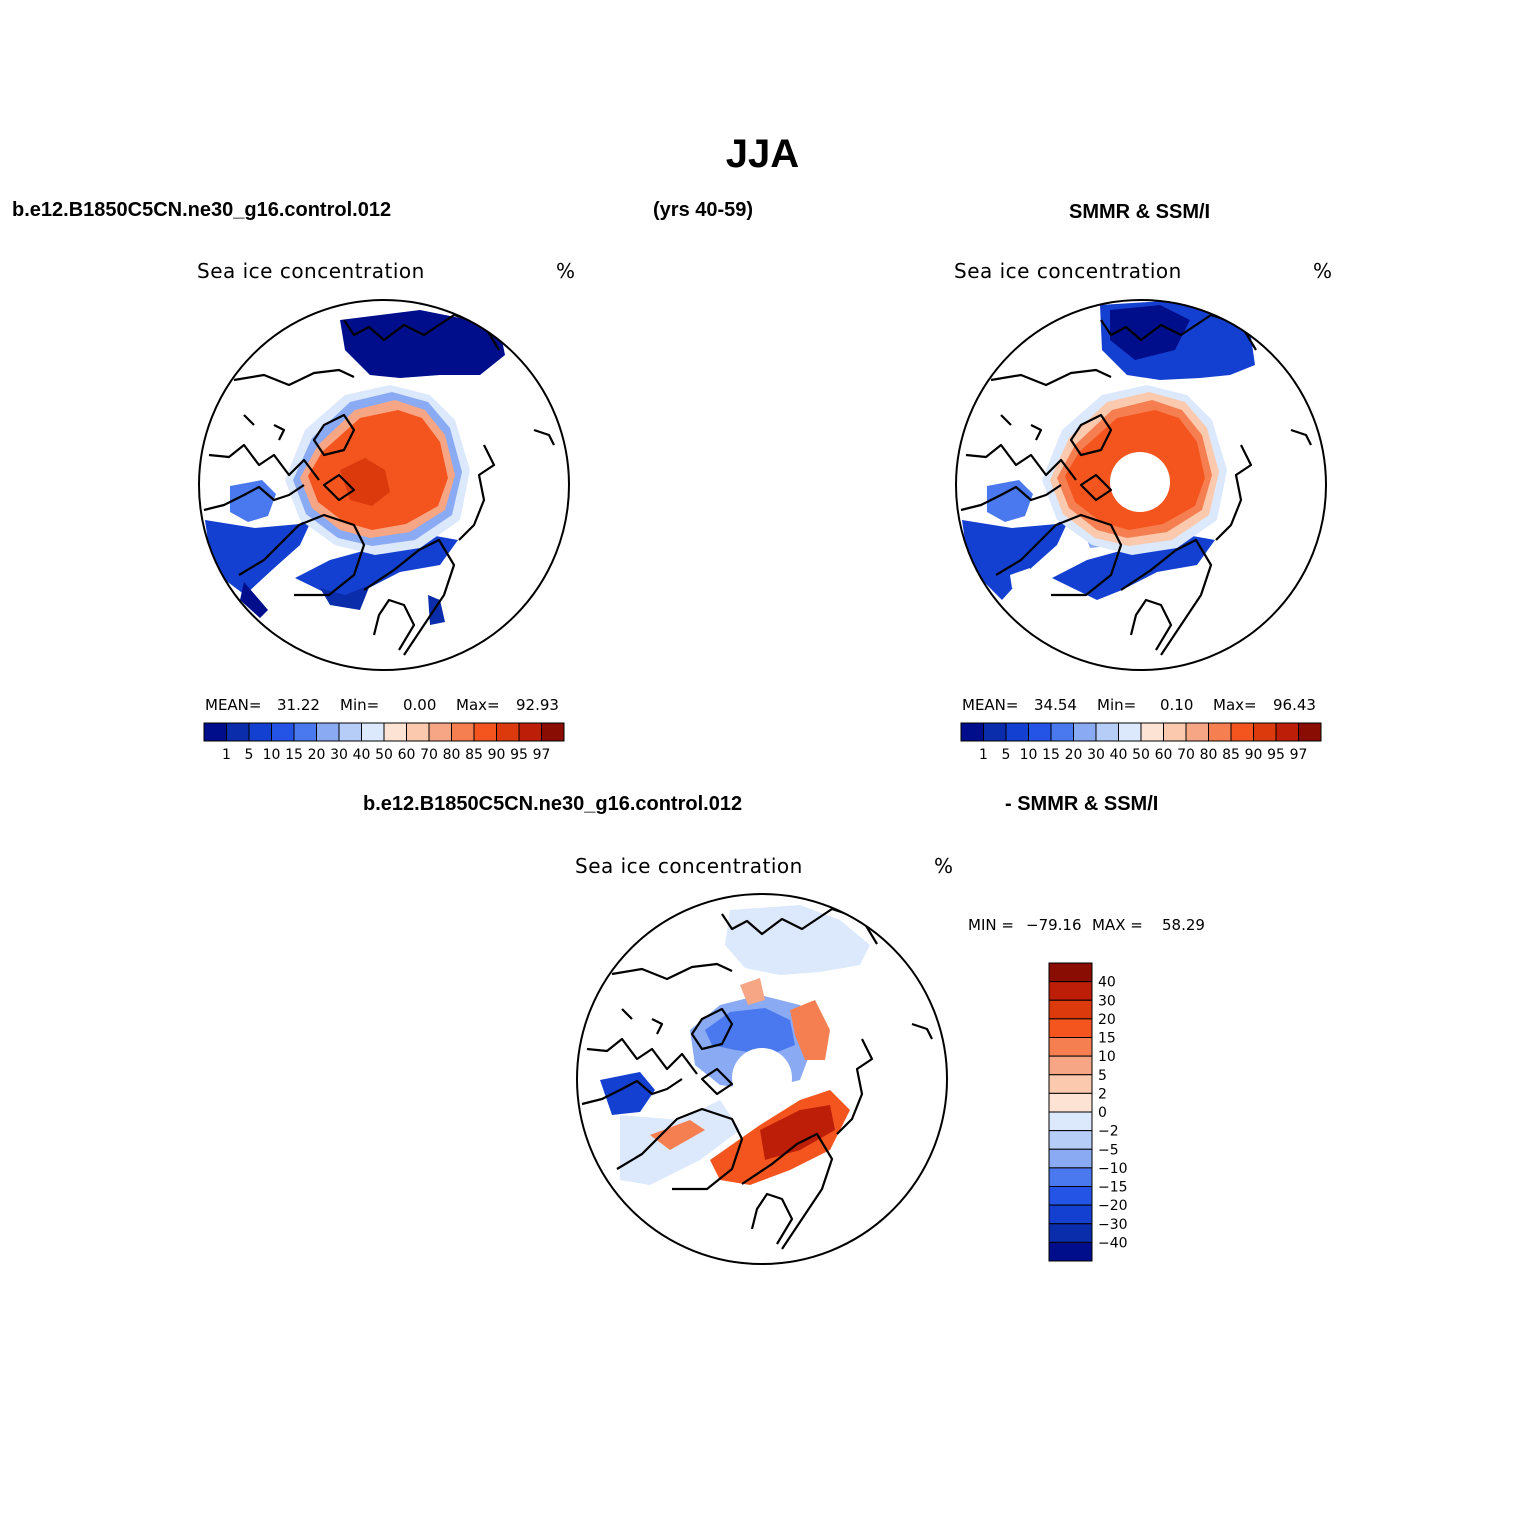  Describe the element at coordinates (519, 755) in the screenshot. I see `panel1-colorbar-tick-label: 95` at that location.